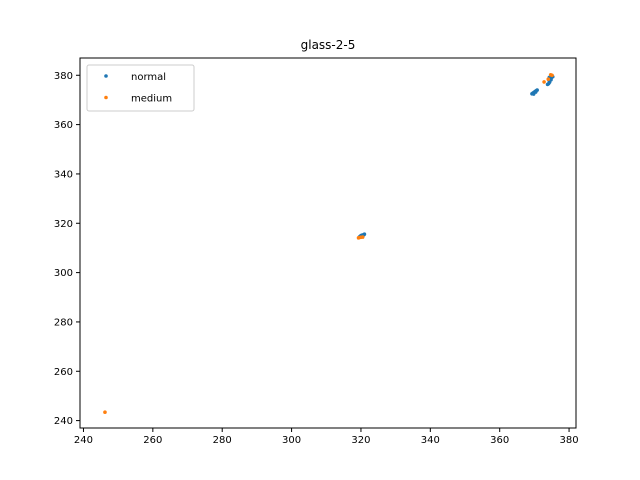 Image resolution: width=640 pixels, height=480 pixels. What do you see at coordinates (63, 372) in the screenshot?
I see `y-tick-label: 260` at bounding box center [63, 372].